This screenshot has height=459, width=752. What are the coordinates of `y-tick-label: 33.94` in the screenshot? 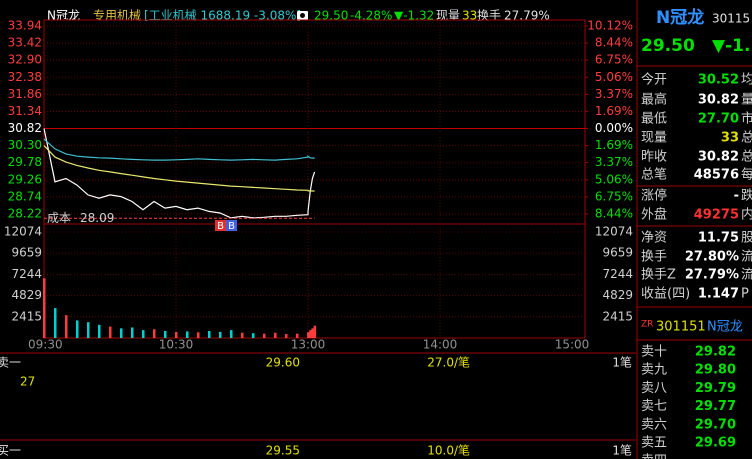 It's located at (25, 26).